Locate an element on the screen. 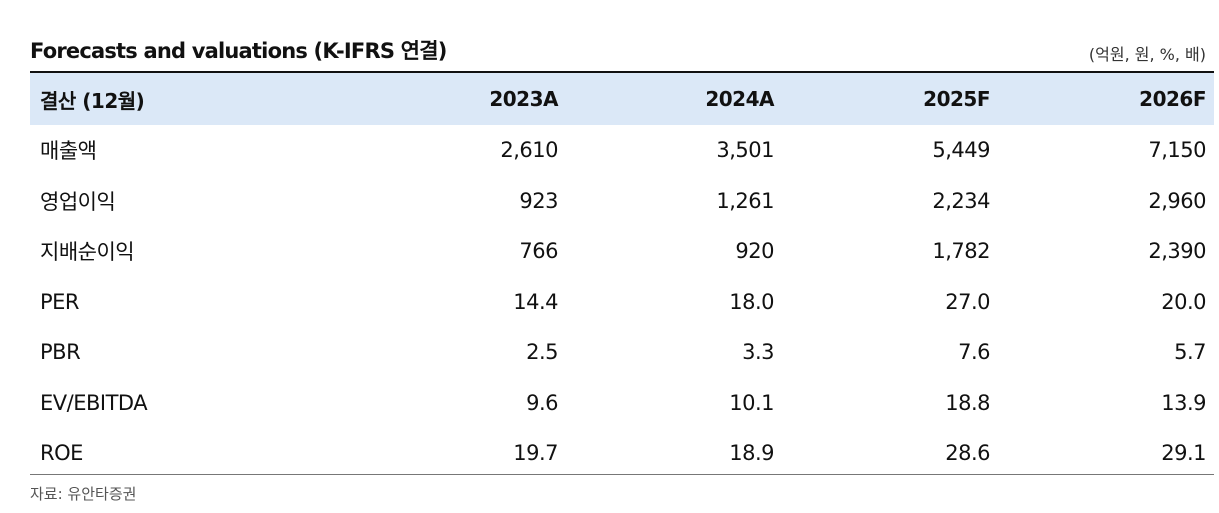 The height and width of the screenshot is (513, 1219). row-label: EV/EBITDA is located at coordinates (94, 402).